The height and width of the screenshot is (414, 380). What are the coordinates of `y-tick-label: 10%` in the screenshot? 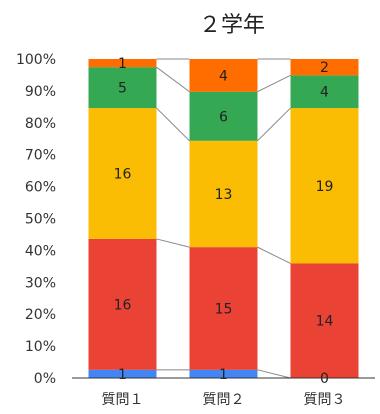 It's located at (40, 347).